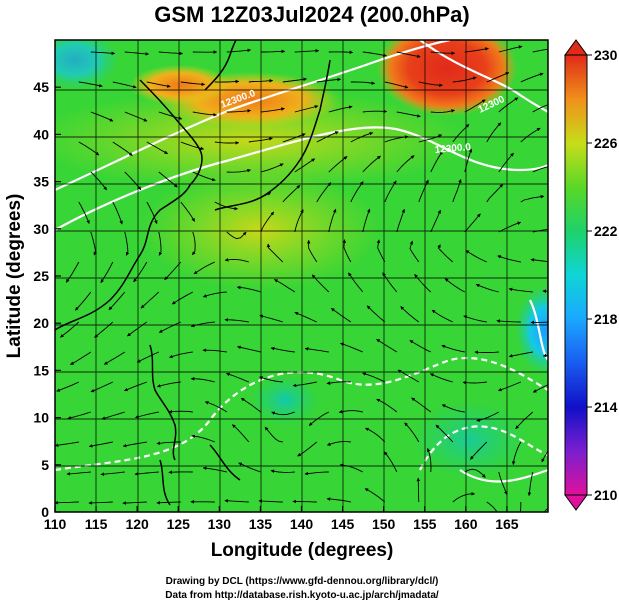 Image resolution: width=619 pixels, height=605 pixels. What do you see at coordinates (179, 524) in the screenshot?
I see `x-tick-label: 125` at bounding box center [179, 524].